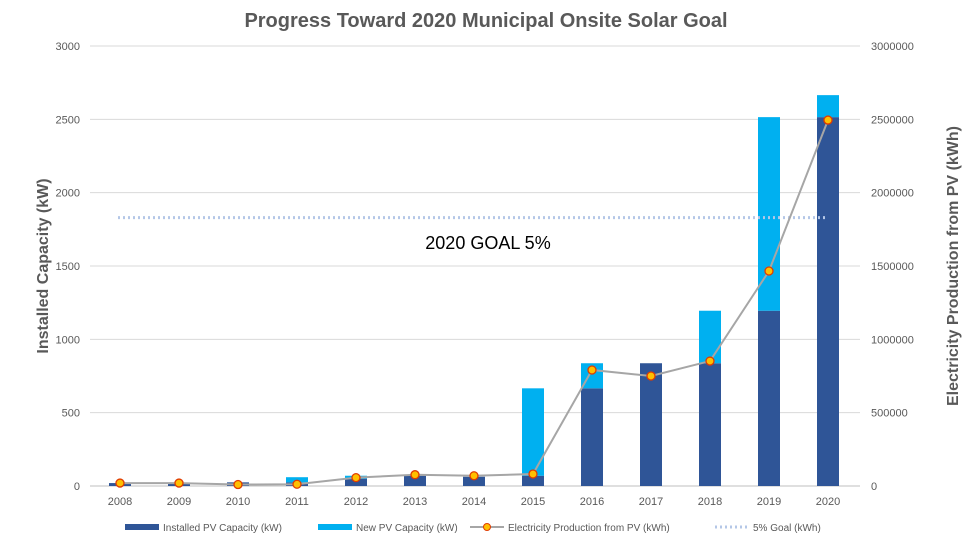 The image size is (973, 549). I want to click on y2-tick-label: 2500000, so click(892, 120).